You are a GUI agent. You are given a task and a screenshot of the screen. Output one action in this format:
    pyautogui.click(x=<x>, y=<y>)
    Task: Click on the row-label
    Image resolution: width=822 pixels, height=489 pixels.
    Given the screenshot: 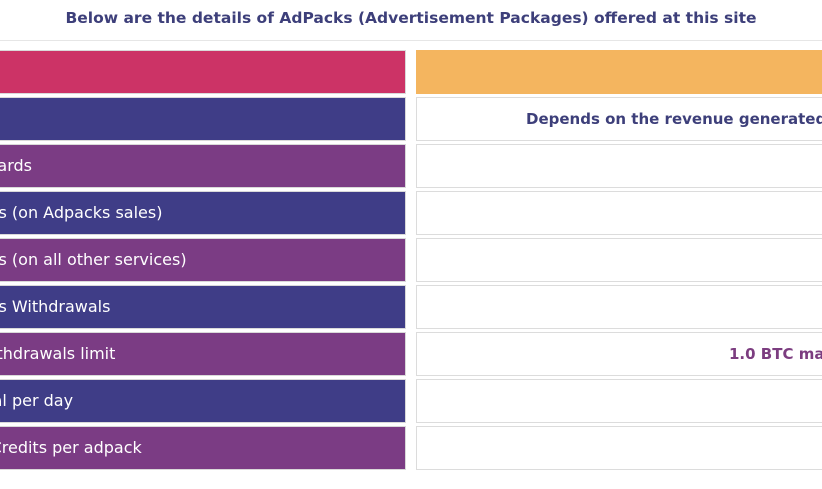 What is the action you would take?
    pyautogui.click(x=203, y=119)
    